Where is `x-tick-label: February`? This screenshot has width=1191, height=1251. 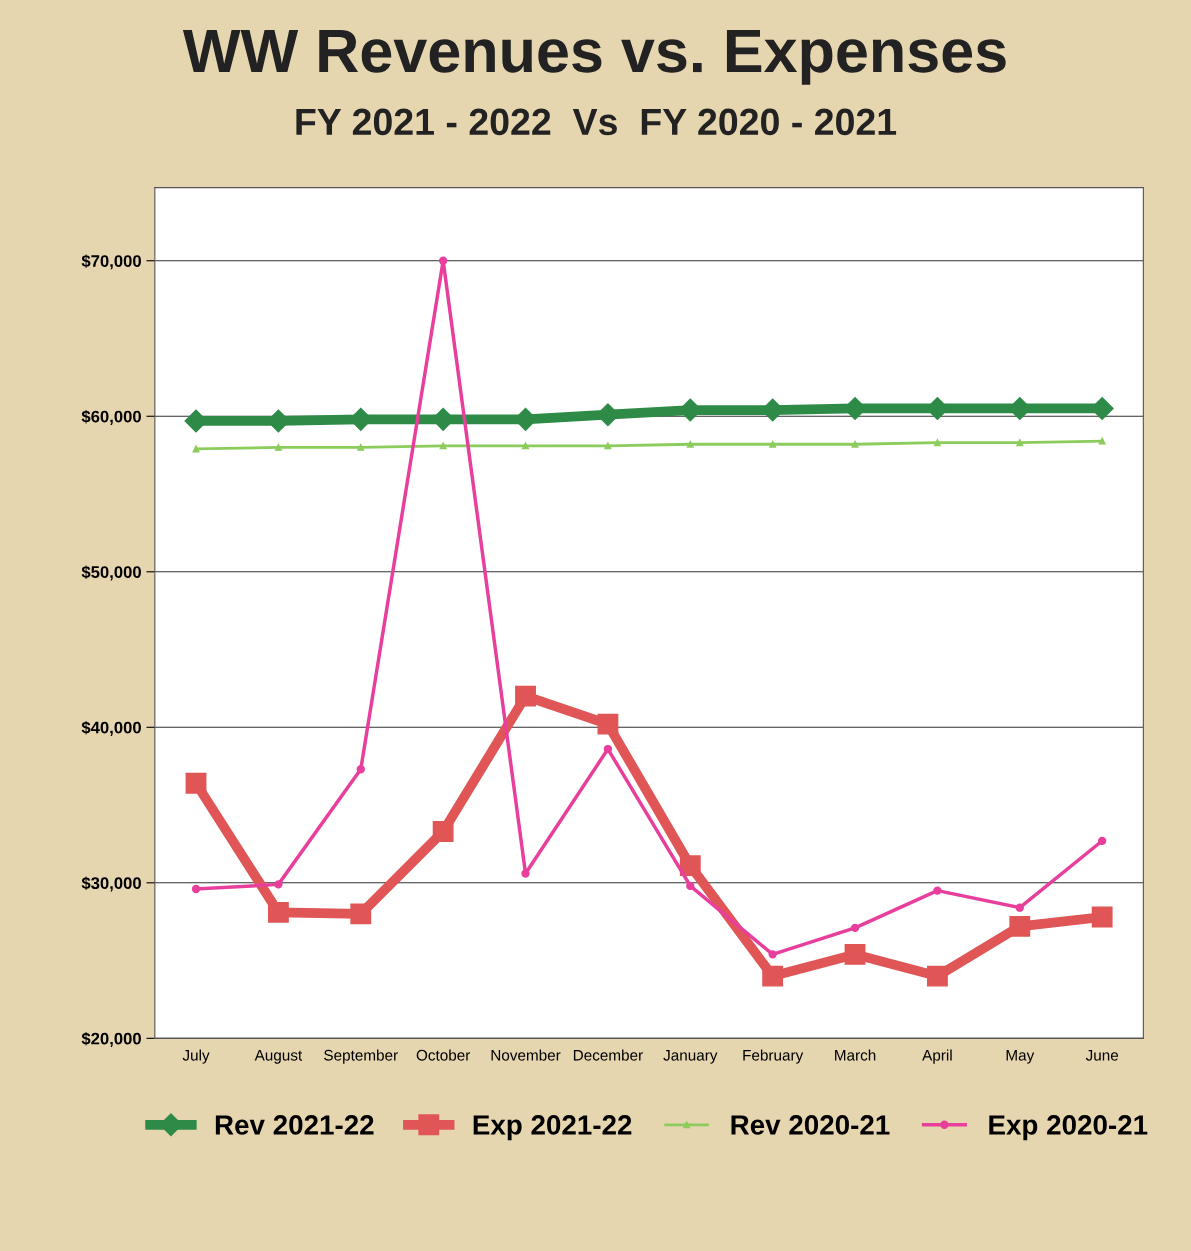
x-tick-label: February is located at coordinates (773, 1056).